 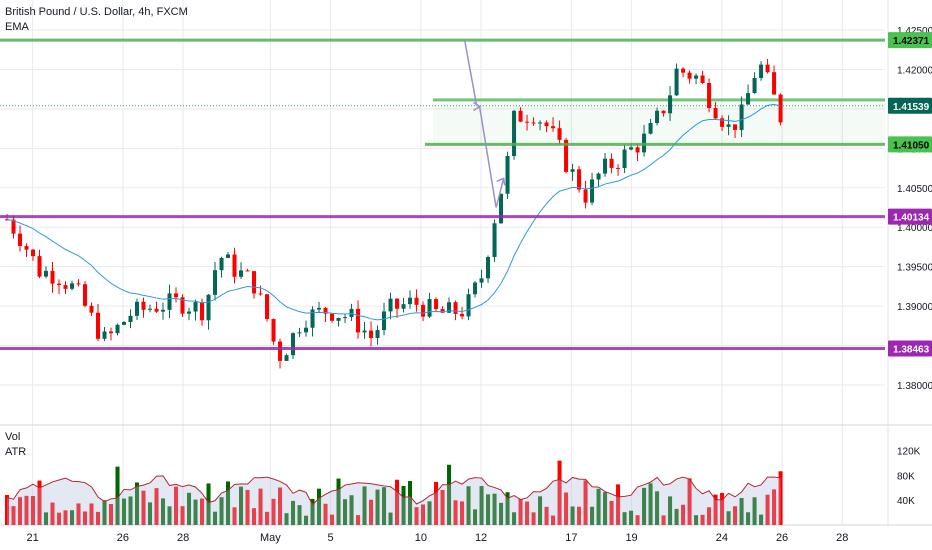 What do you see at coordinates (32, 538) in the screenshot?
I see `x-tick-label: 21` at bounding box center [32, 538].